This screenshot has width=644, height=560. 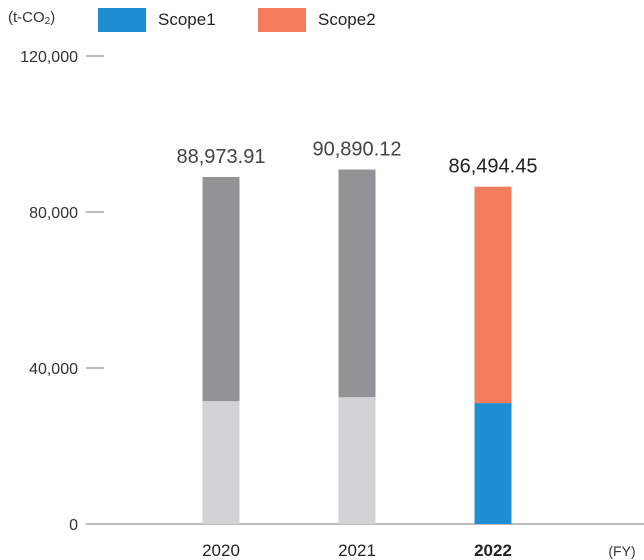 What do you see at coordinates (621, 551) in the screenshot?
I see `x-axis-label: (FY)` at bounding box center [621, 551].